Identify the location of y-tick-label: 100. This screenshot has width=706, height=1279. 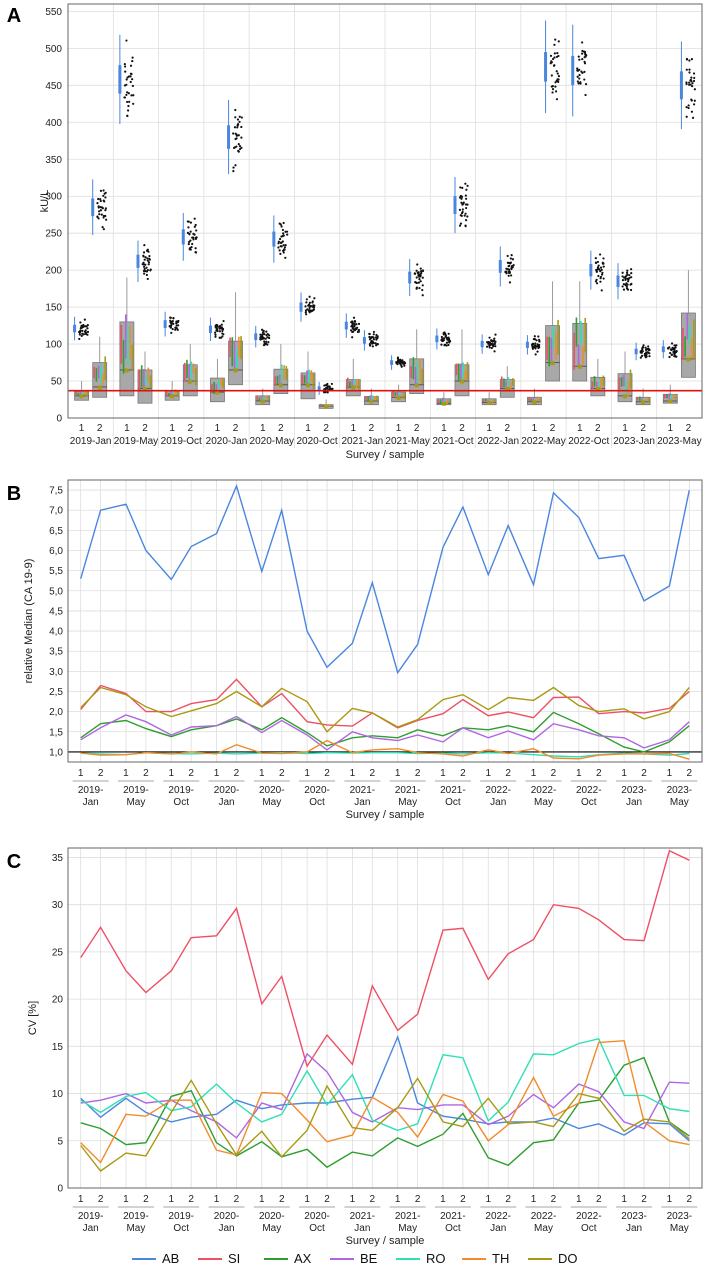
(53, 345).